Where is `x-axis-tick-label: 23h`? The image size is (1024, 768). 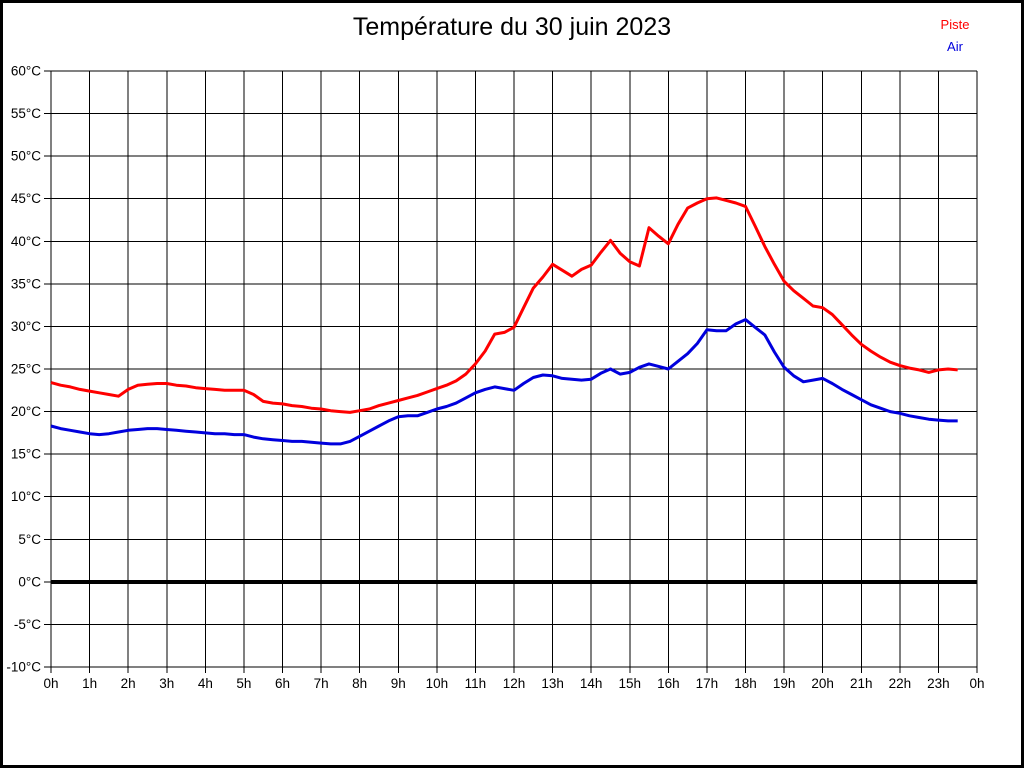
x-axis-tick-label: 23h is located at coordinates (938, 683).